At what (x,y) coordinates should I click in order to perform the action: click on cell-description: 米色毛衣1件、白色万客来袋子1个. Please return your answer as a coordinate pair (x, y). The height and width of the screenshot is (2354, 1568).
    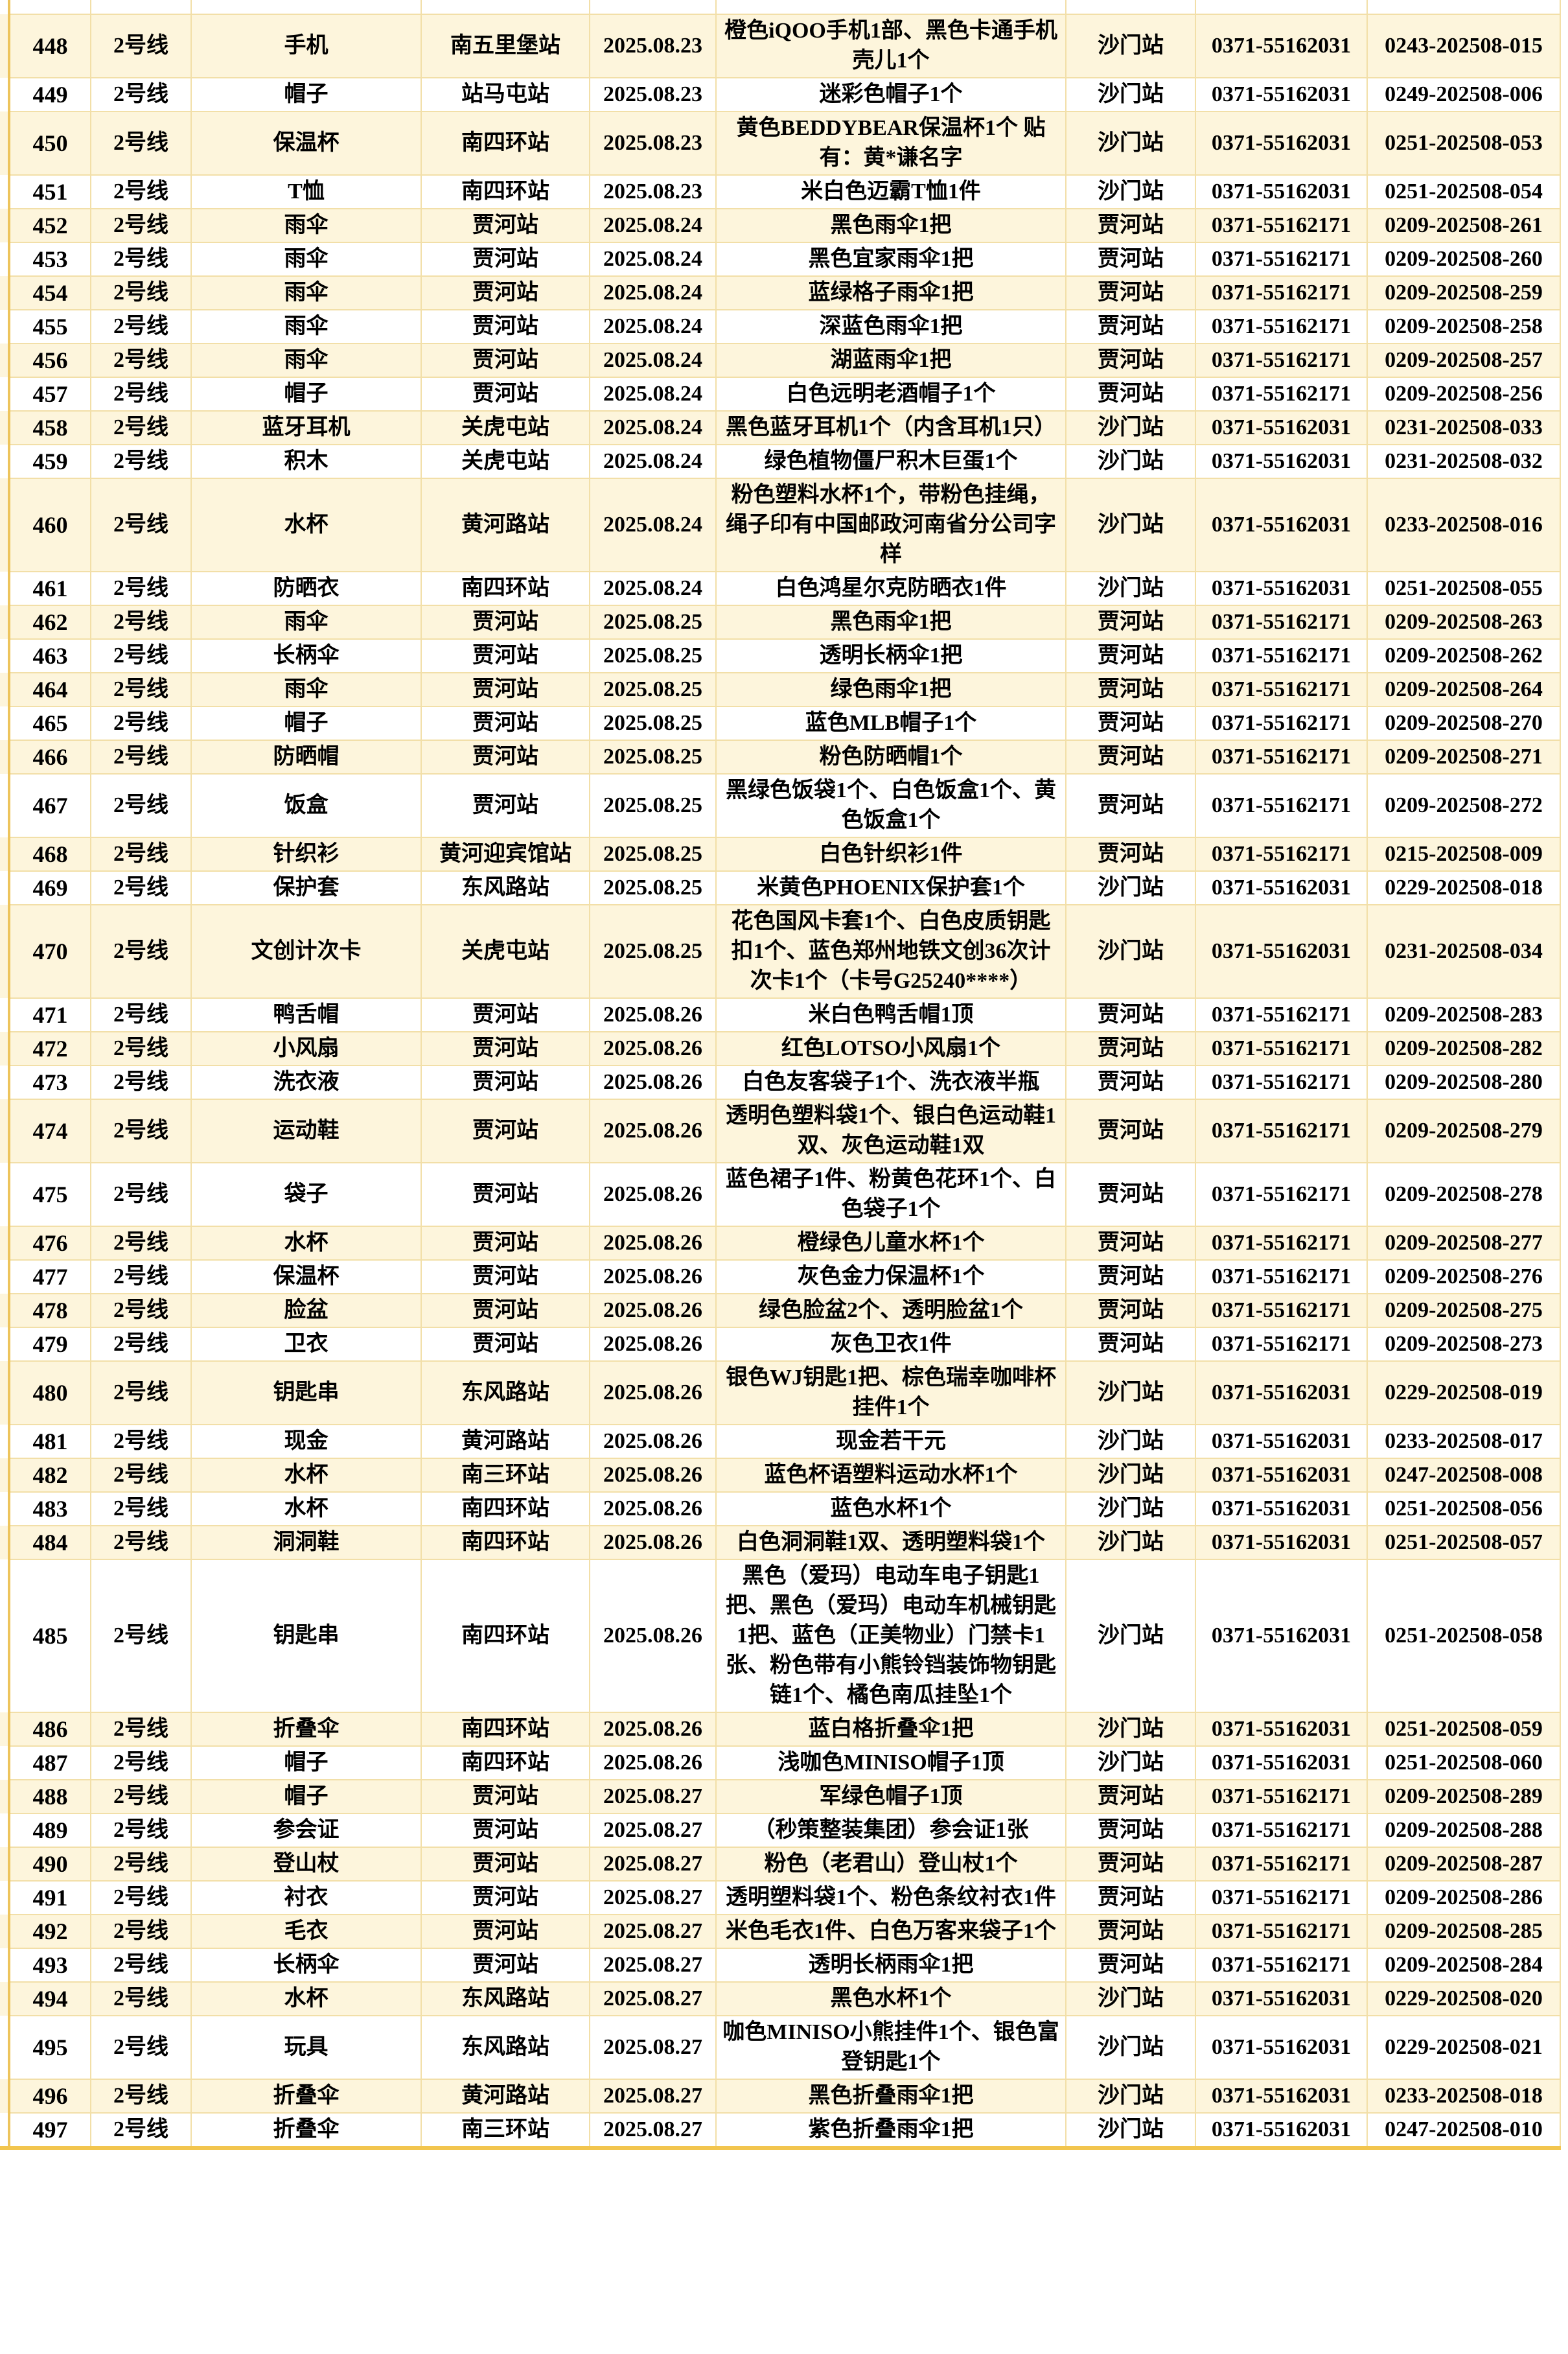
    Looking at the image, I should click on (890, 1932).